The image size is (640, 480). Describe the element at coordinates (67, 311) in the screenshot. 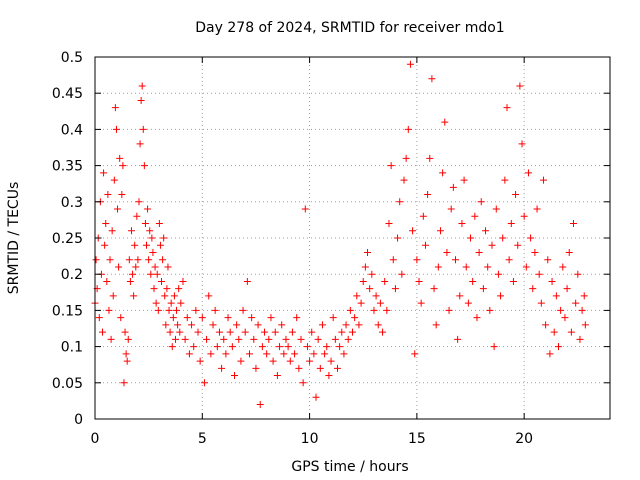

I see `y-tick-label: 0.15` at that location.